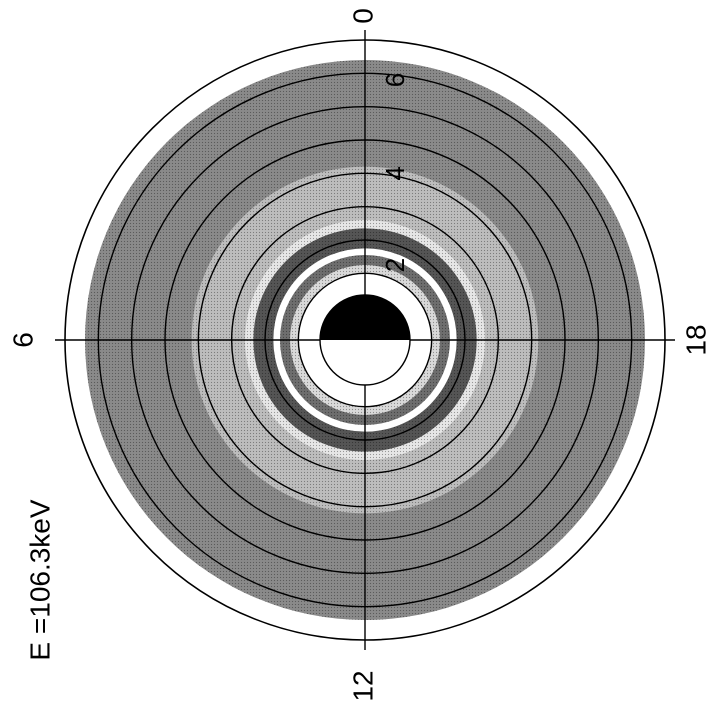 The height and width of the screenshot is (707, 719). What do you see at coordinates (39, 579) in the screenshot?
I see `energy-label: E =106.3keV` at bounding box center [39, 579].